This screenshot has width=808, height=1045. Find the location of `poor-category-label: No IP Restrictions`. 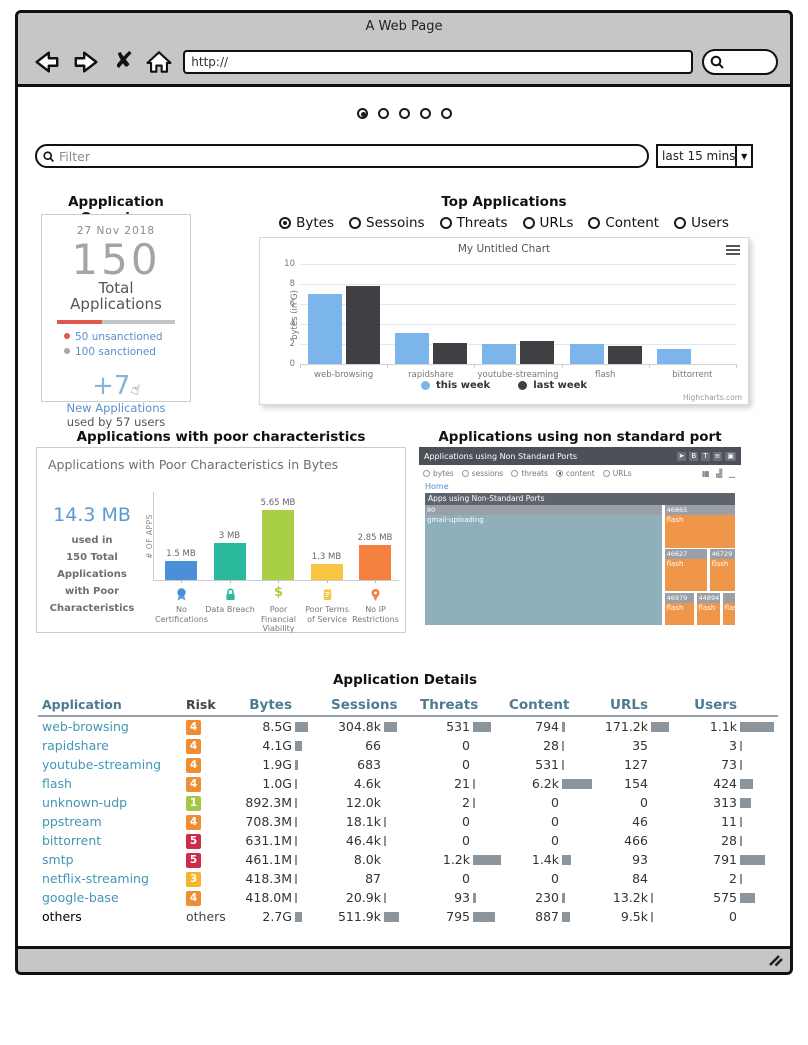

poor-category-label: No IP Restrictions is located at coordinates (375, 614).